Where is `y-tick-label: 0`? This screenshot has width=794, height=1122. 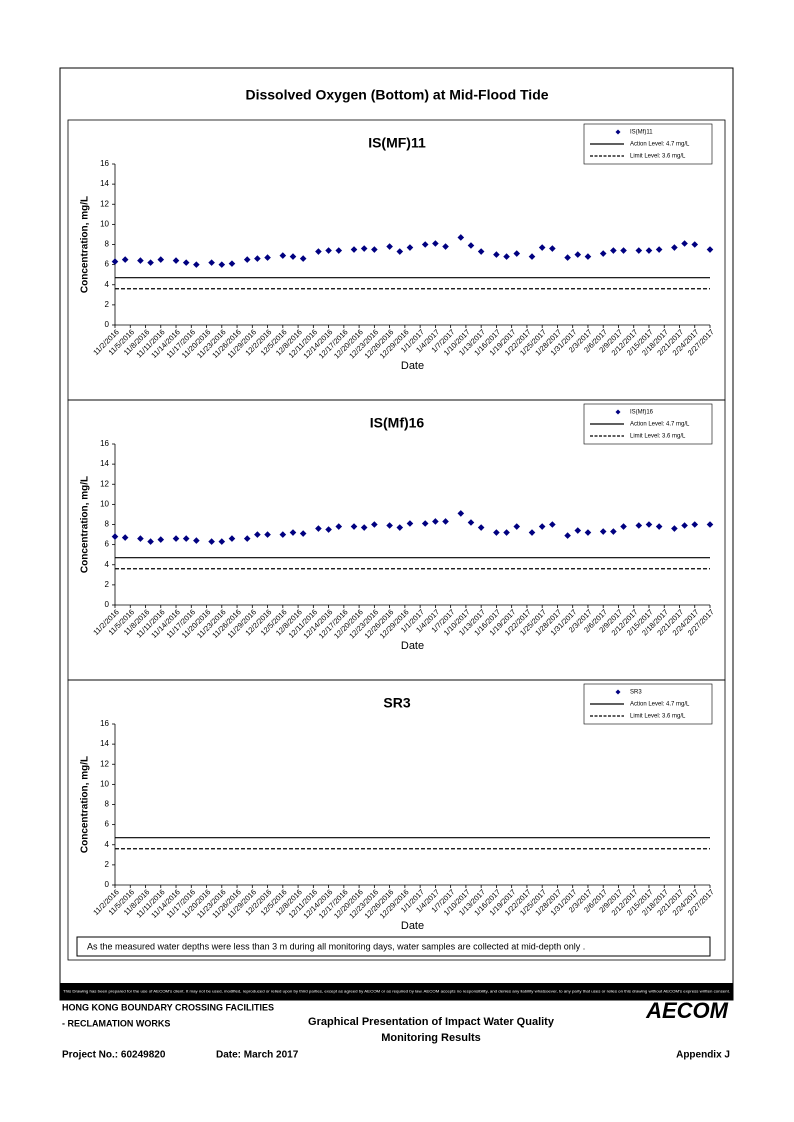 y-tick-label: 0 is located at coordinates (107, 604).